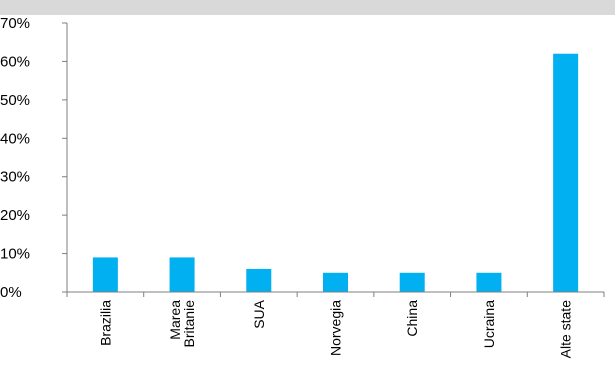 The image size is (615, 376). I want to click on x-tick-label: Marea, so click(175, 320).